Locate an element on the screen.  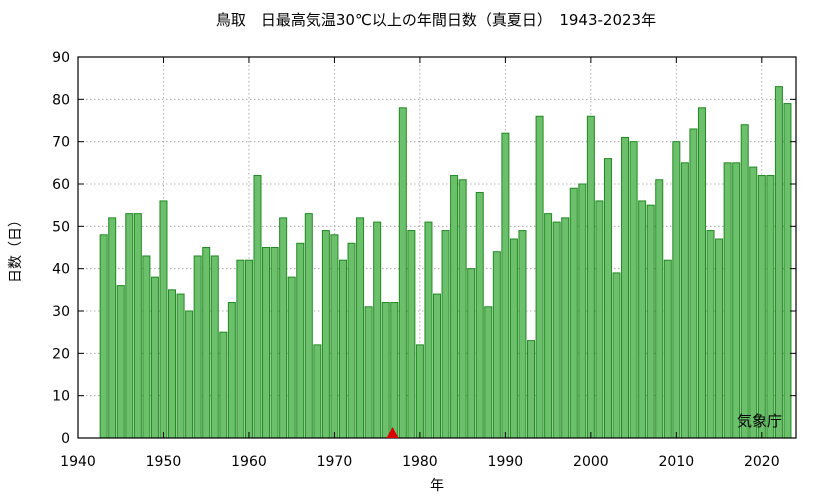
bar-1947 is located at coordinates (137, 326).